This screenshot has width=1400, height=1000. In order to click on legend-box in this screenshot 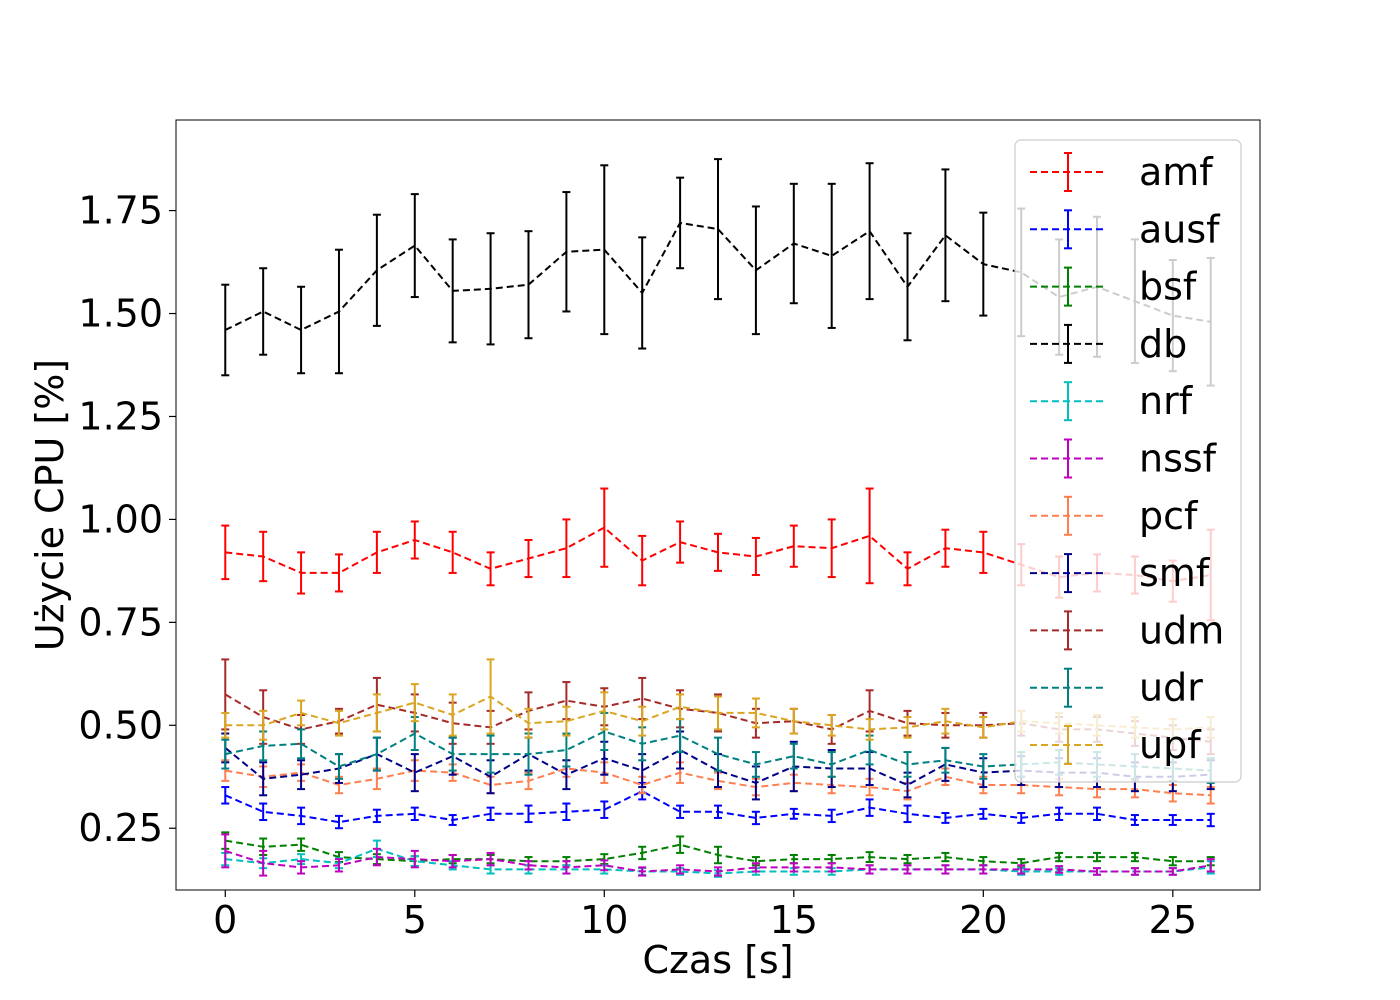, I will do `click(1128, 461)`.